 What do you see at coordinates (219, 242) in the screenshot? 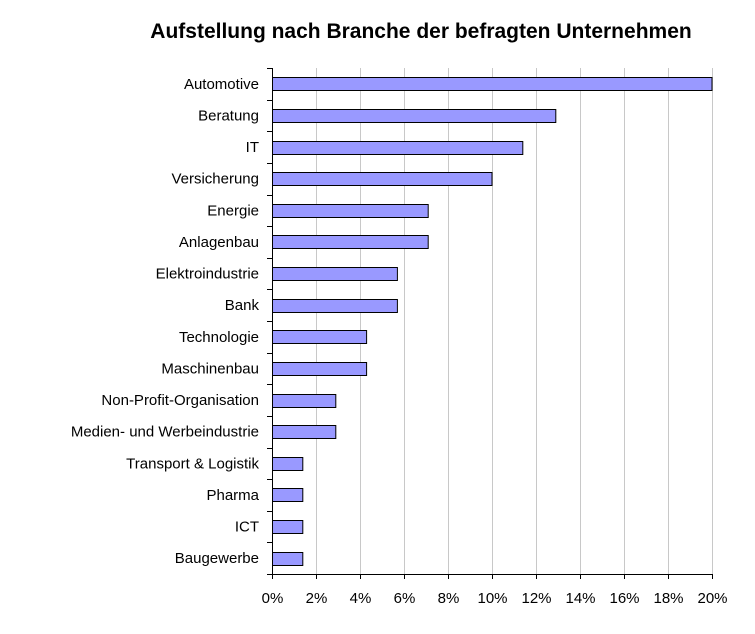
I see `category-label: Anlagenbau` at bounding box center [219, 242].